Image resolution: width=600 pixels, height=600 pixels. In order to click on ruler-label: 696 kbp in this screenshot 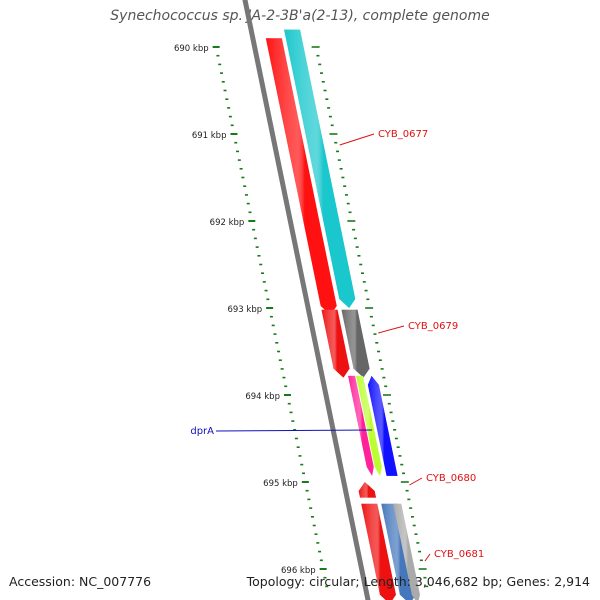, I will do `click(298, 571)`.